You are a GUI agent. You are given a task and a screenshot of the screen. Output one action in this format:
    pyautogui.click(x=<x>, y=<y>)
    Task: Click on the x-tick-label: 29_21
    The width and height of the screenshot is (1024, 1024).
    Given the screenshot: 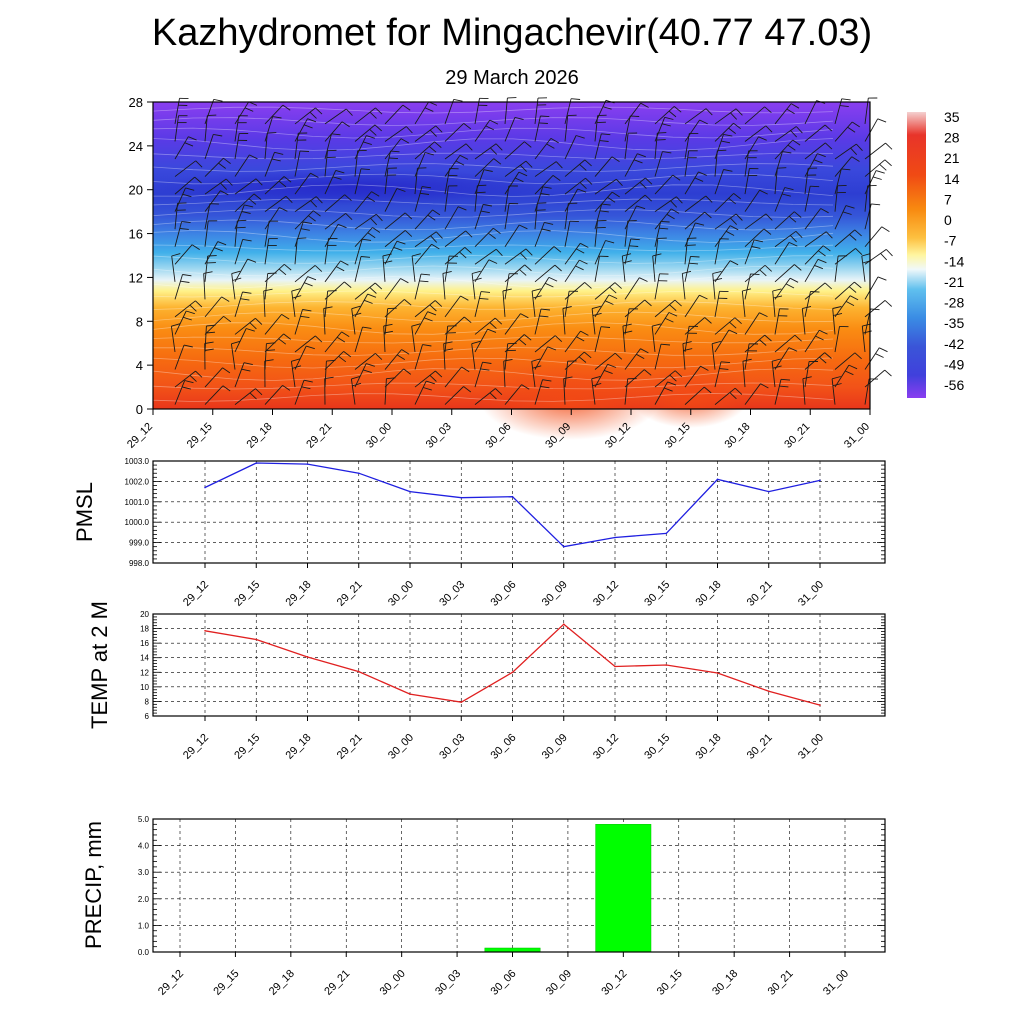 What is the action you would take?
    pyautogui.click(x=319, y=436)
    